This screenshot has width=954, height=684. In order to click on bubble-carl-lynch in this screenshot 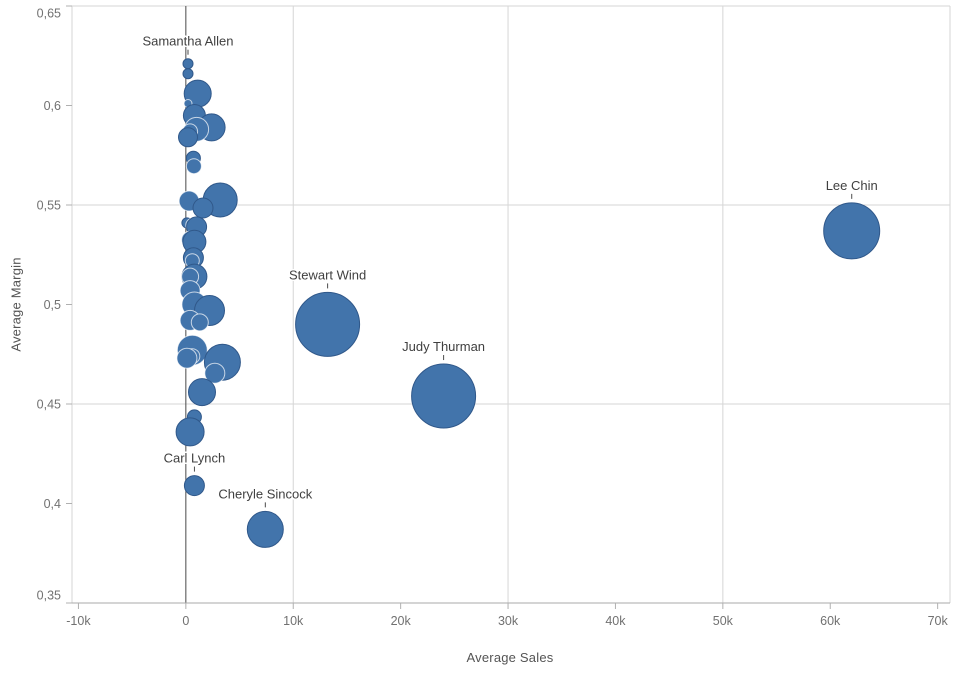, I will do `click(194, 486)`.